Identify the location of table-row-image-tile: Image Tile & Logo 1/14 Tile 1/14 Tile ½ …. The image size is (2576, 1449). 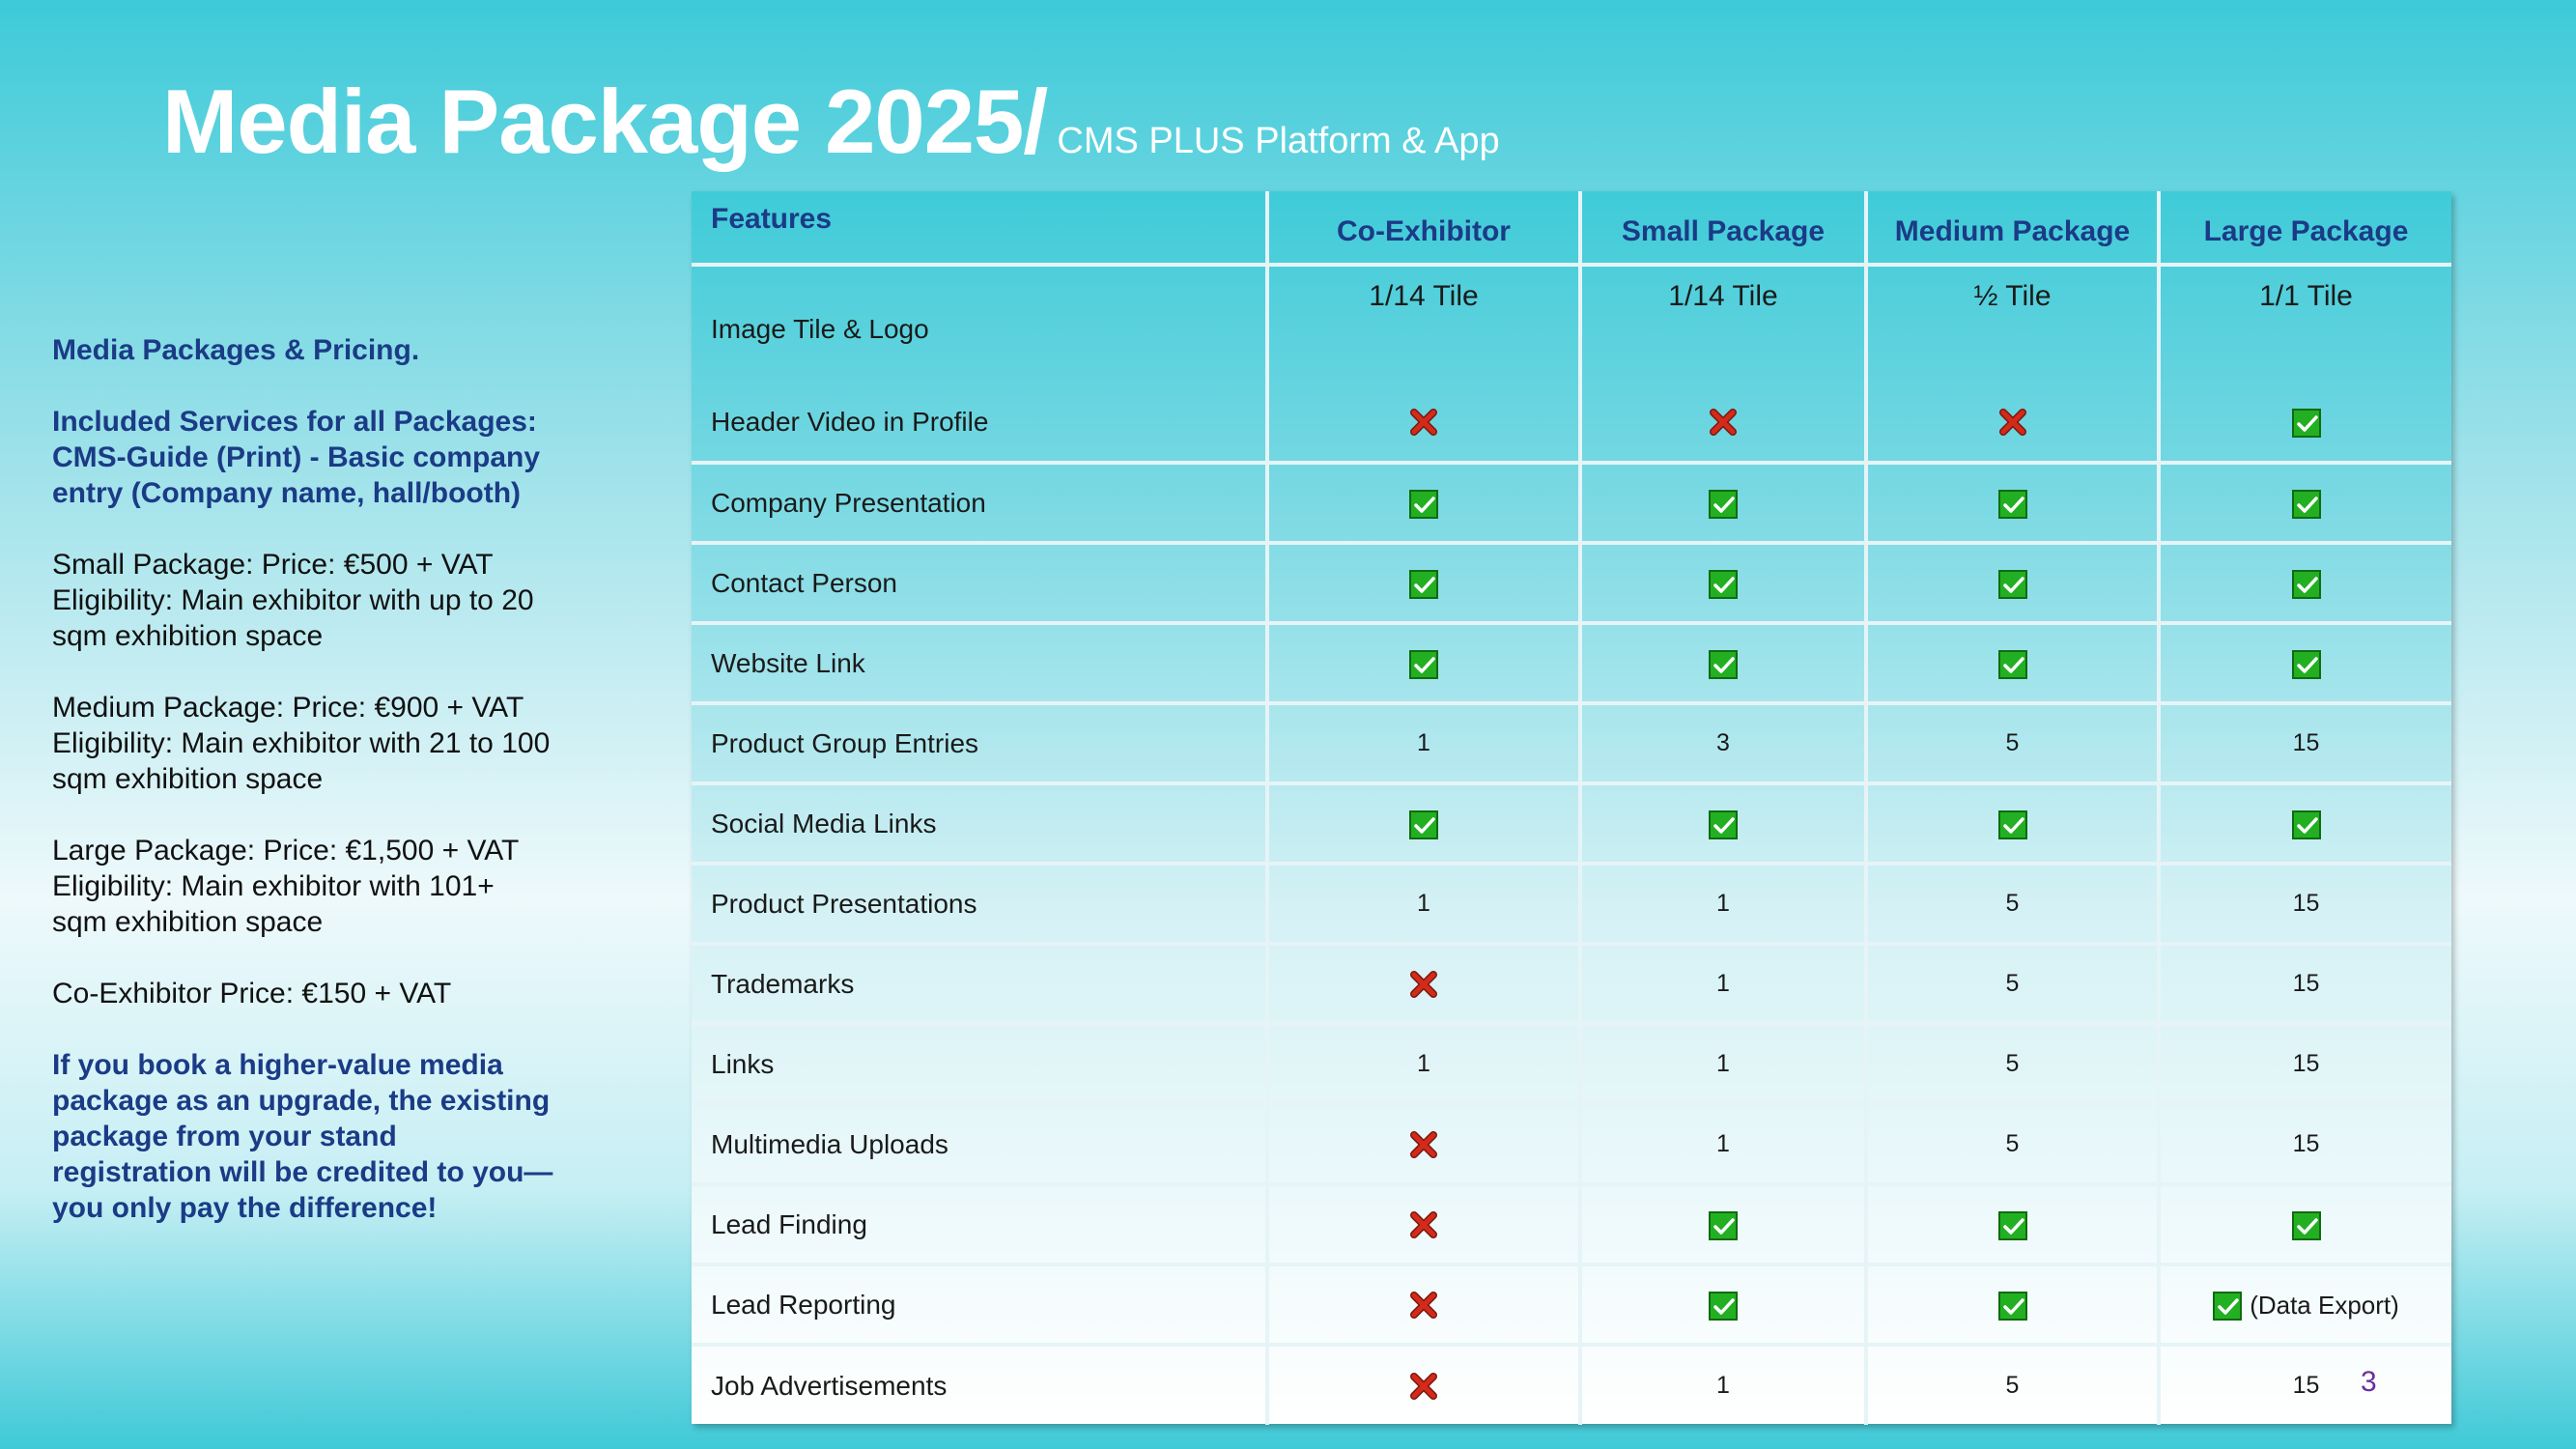
(1571, 324).